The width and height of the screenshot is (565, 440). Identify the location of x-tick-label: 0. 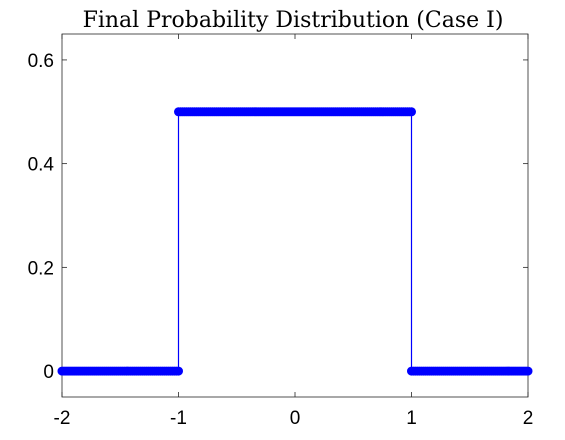
(295, 418).